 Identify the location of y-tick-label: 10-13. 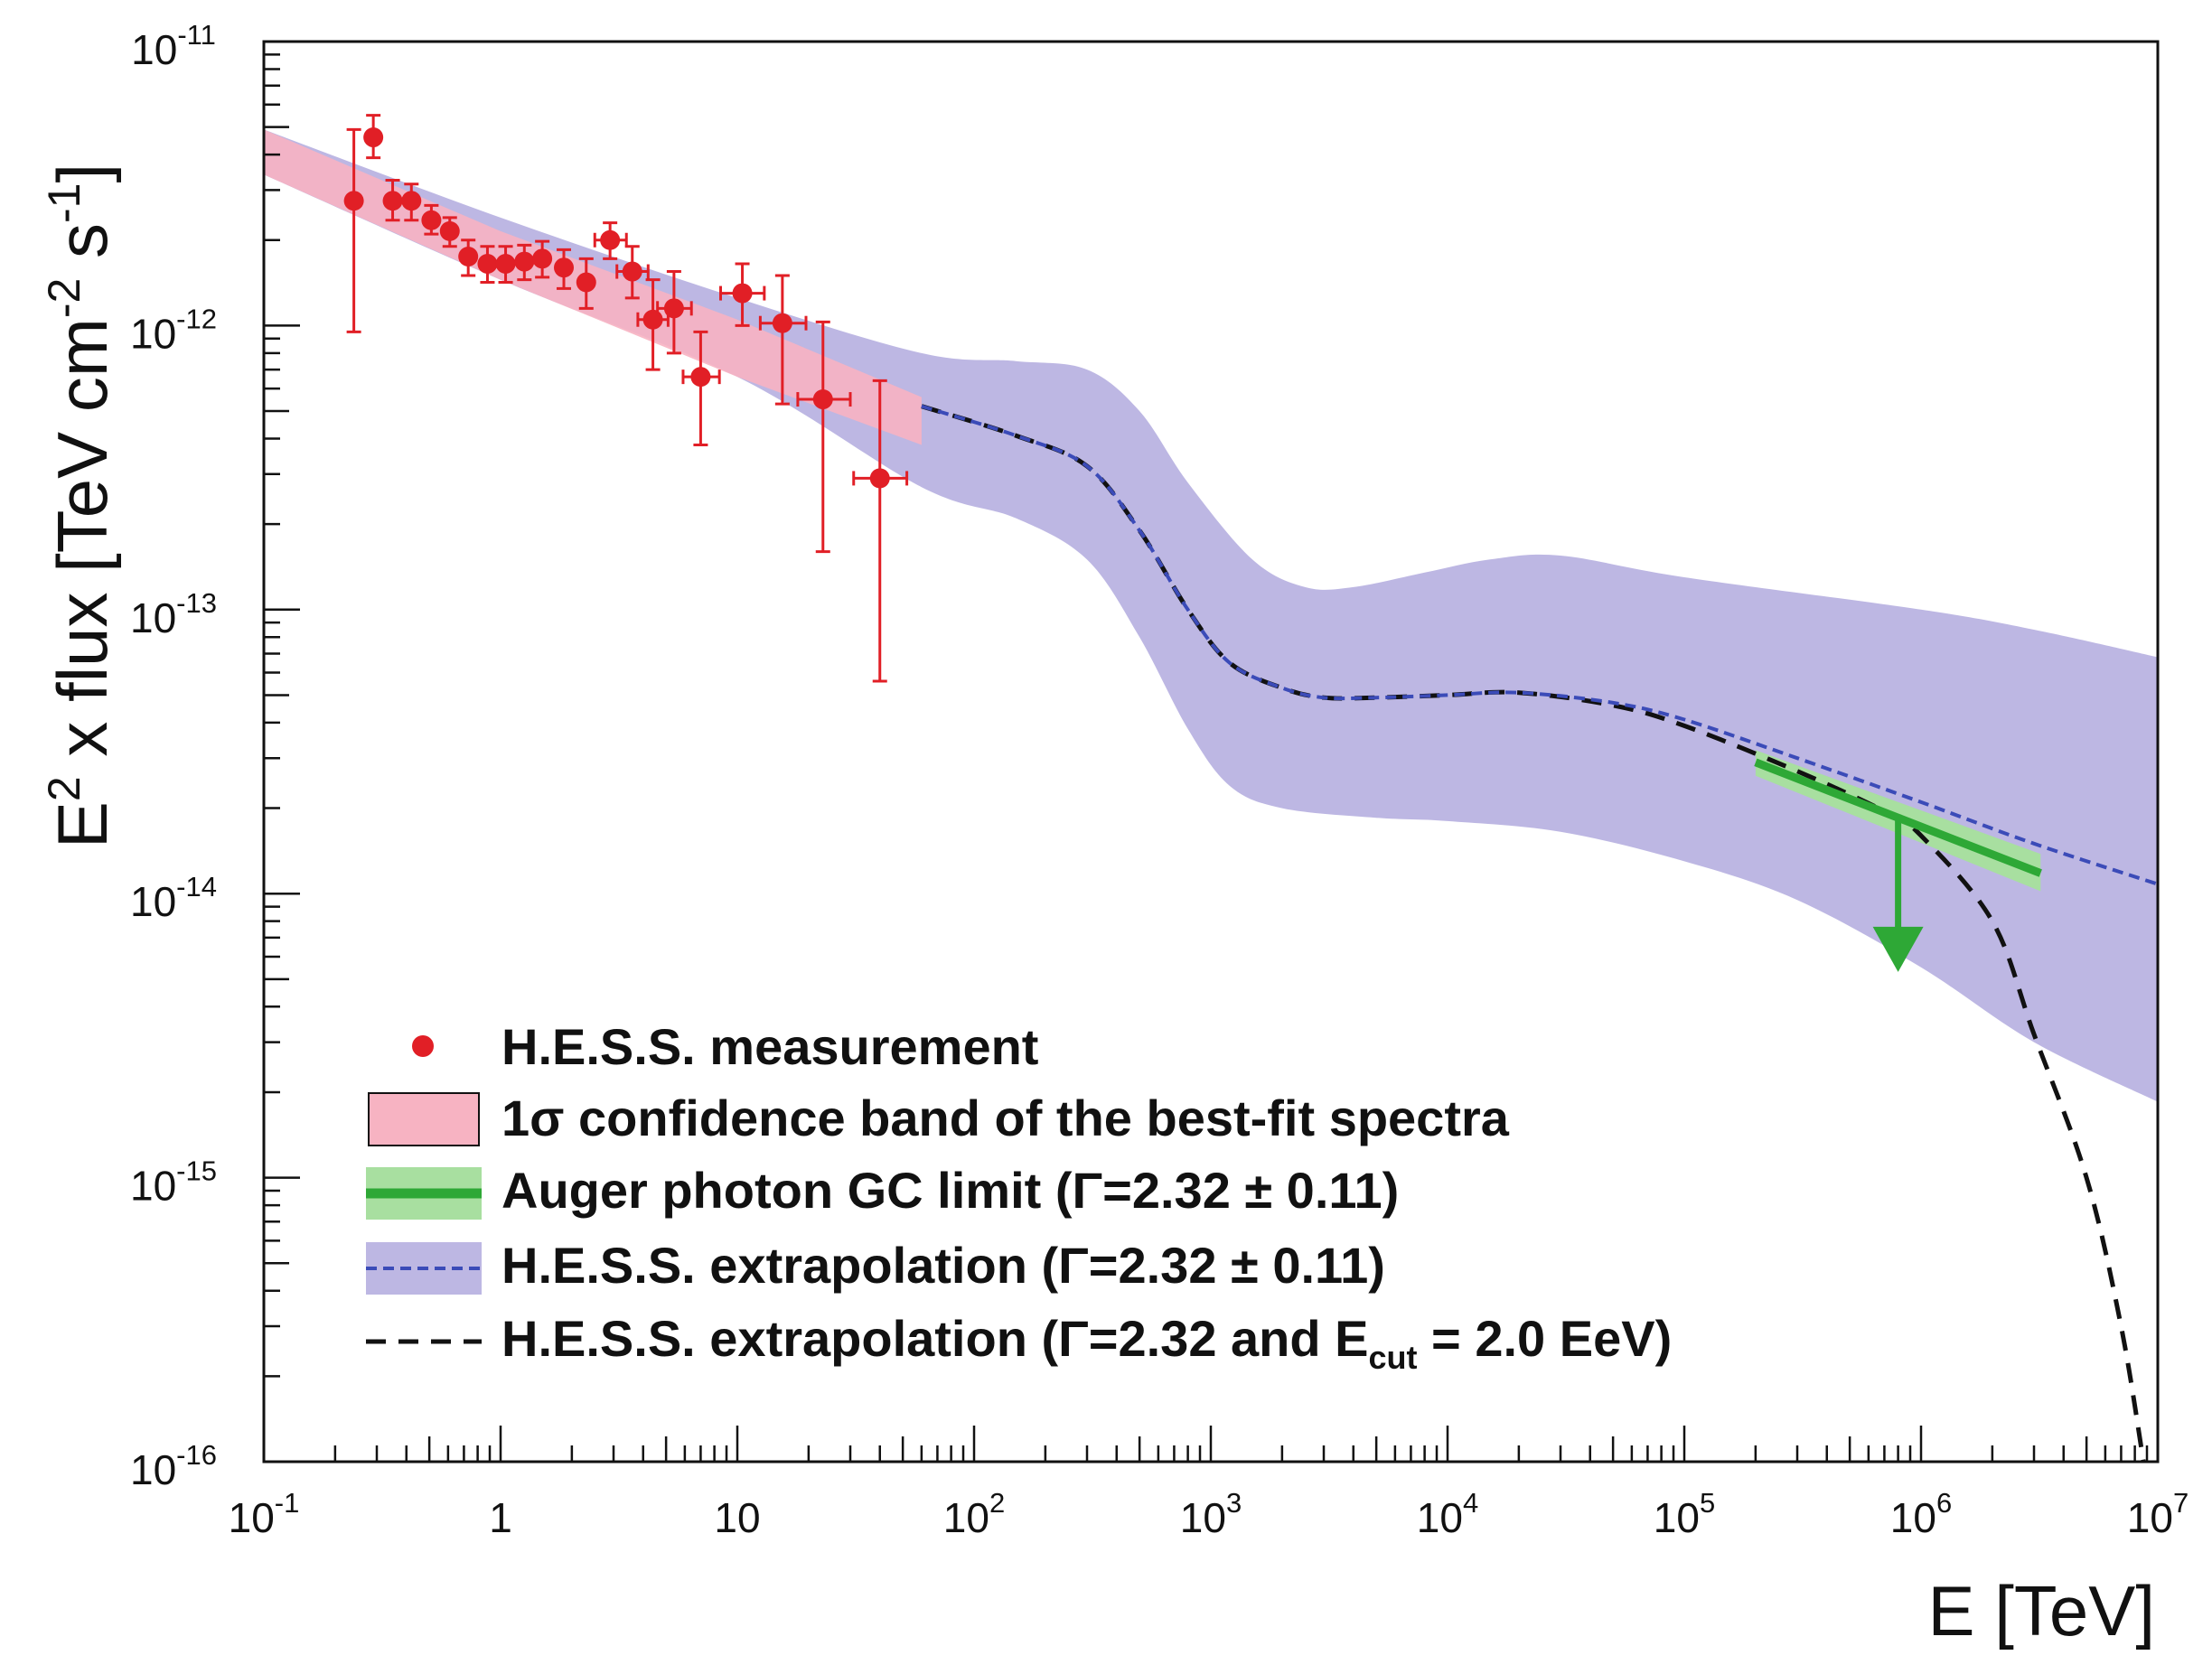
(173, 614).